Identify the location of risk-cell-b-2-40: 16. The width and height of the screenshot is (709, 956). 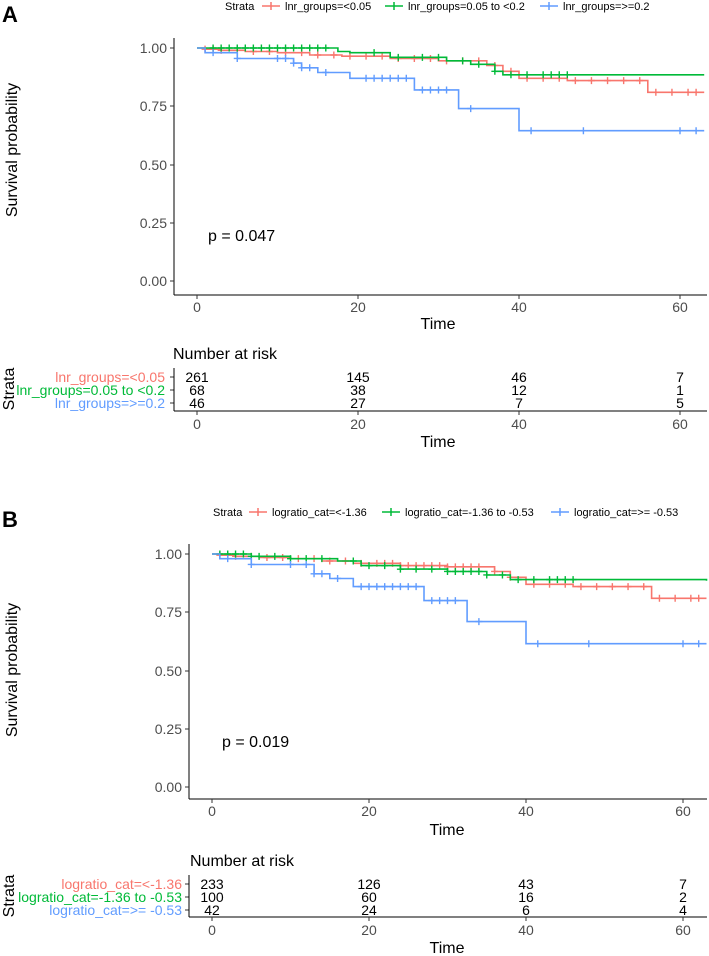
(526, 897).